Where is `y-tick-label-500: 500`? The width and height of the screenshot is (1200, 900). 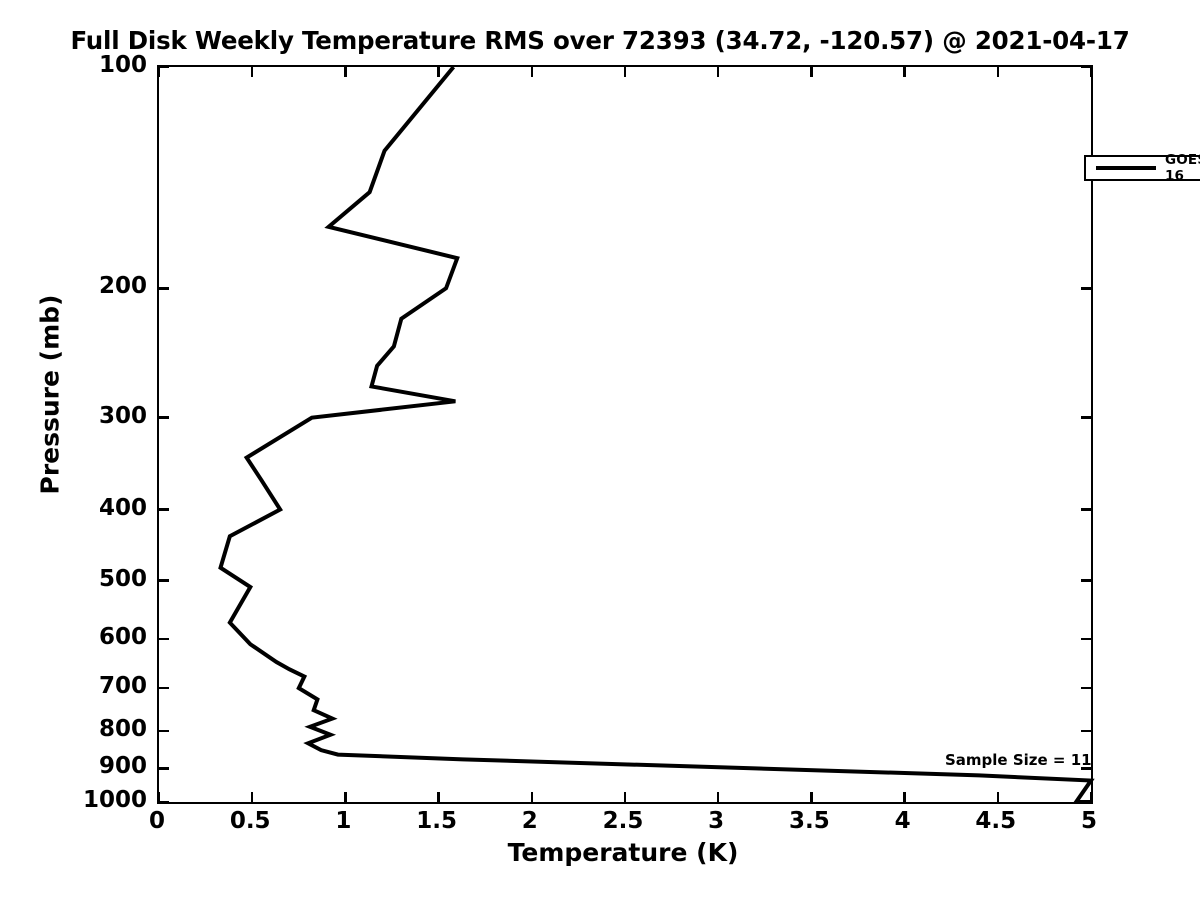 y-tick-label-500: 500 is located at coordinates (122, 578).